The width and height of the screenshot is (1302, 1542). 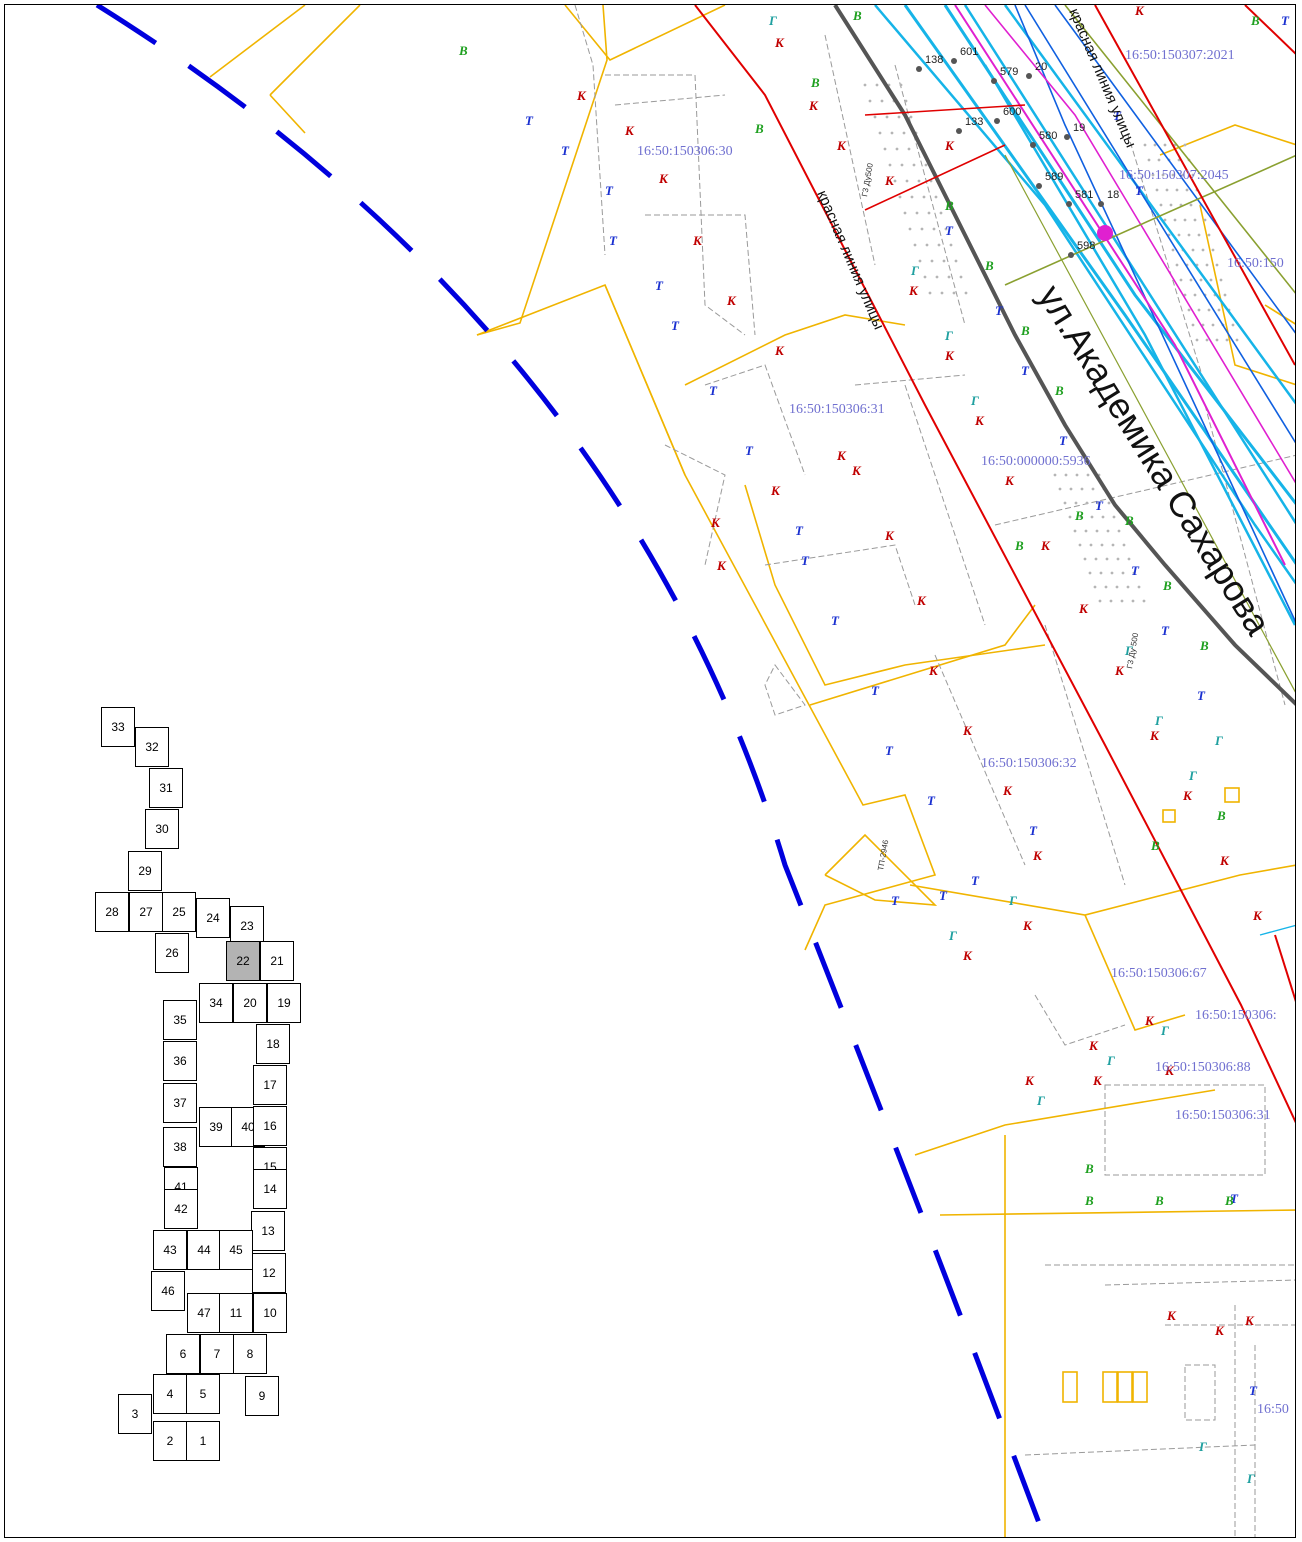 I want to click on sheet-tile-45: 45, so click(x=236, y=1250).